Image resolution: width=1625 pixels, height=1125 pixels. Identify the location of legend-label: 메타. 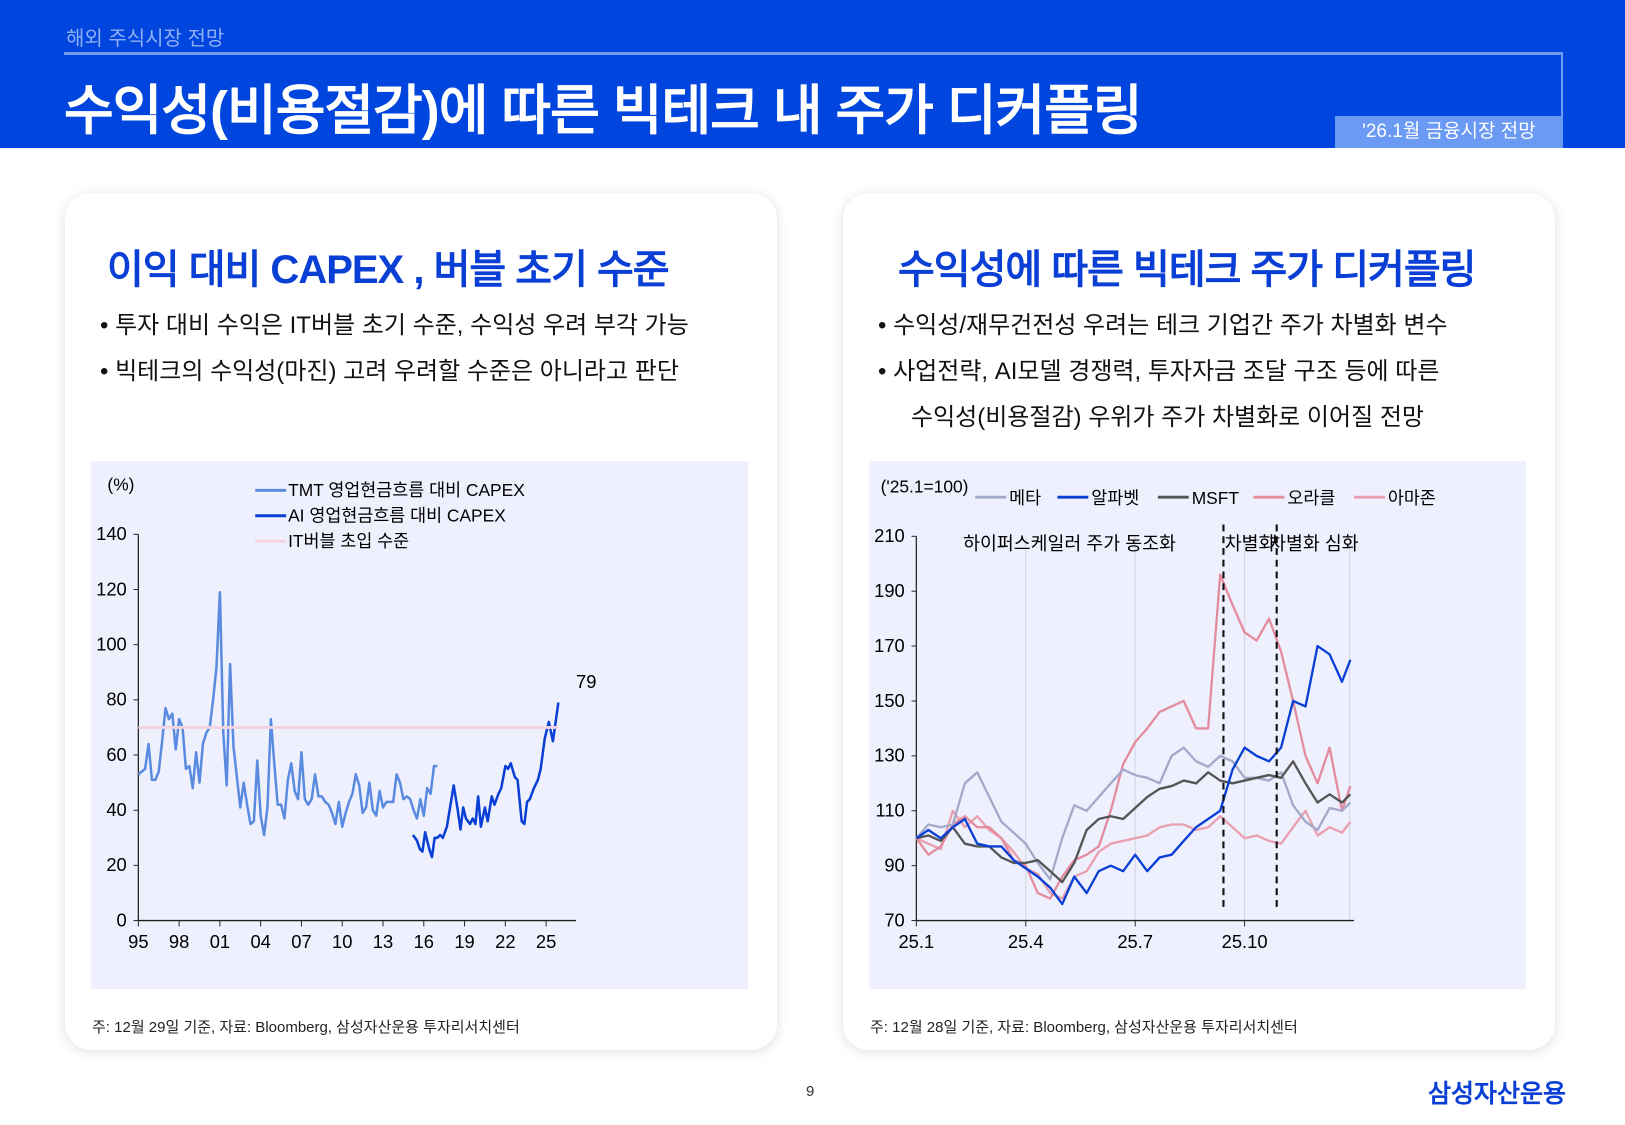
(1025, 498).